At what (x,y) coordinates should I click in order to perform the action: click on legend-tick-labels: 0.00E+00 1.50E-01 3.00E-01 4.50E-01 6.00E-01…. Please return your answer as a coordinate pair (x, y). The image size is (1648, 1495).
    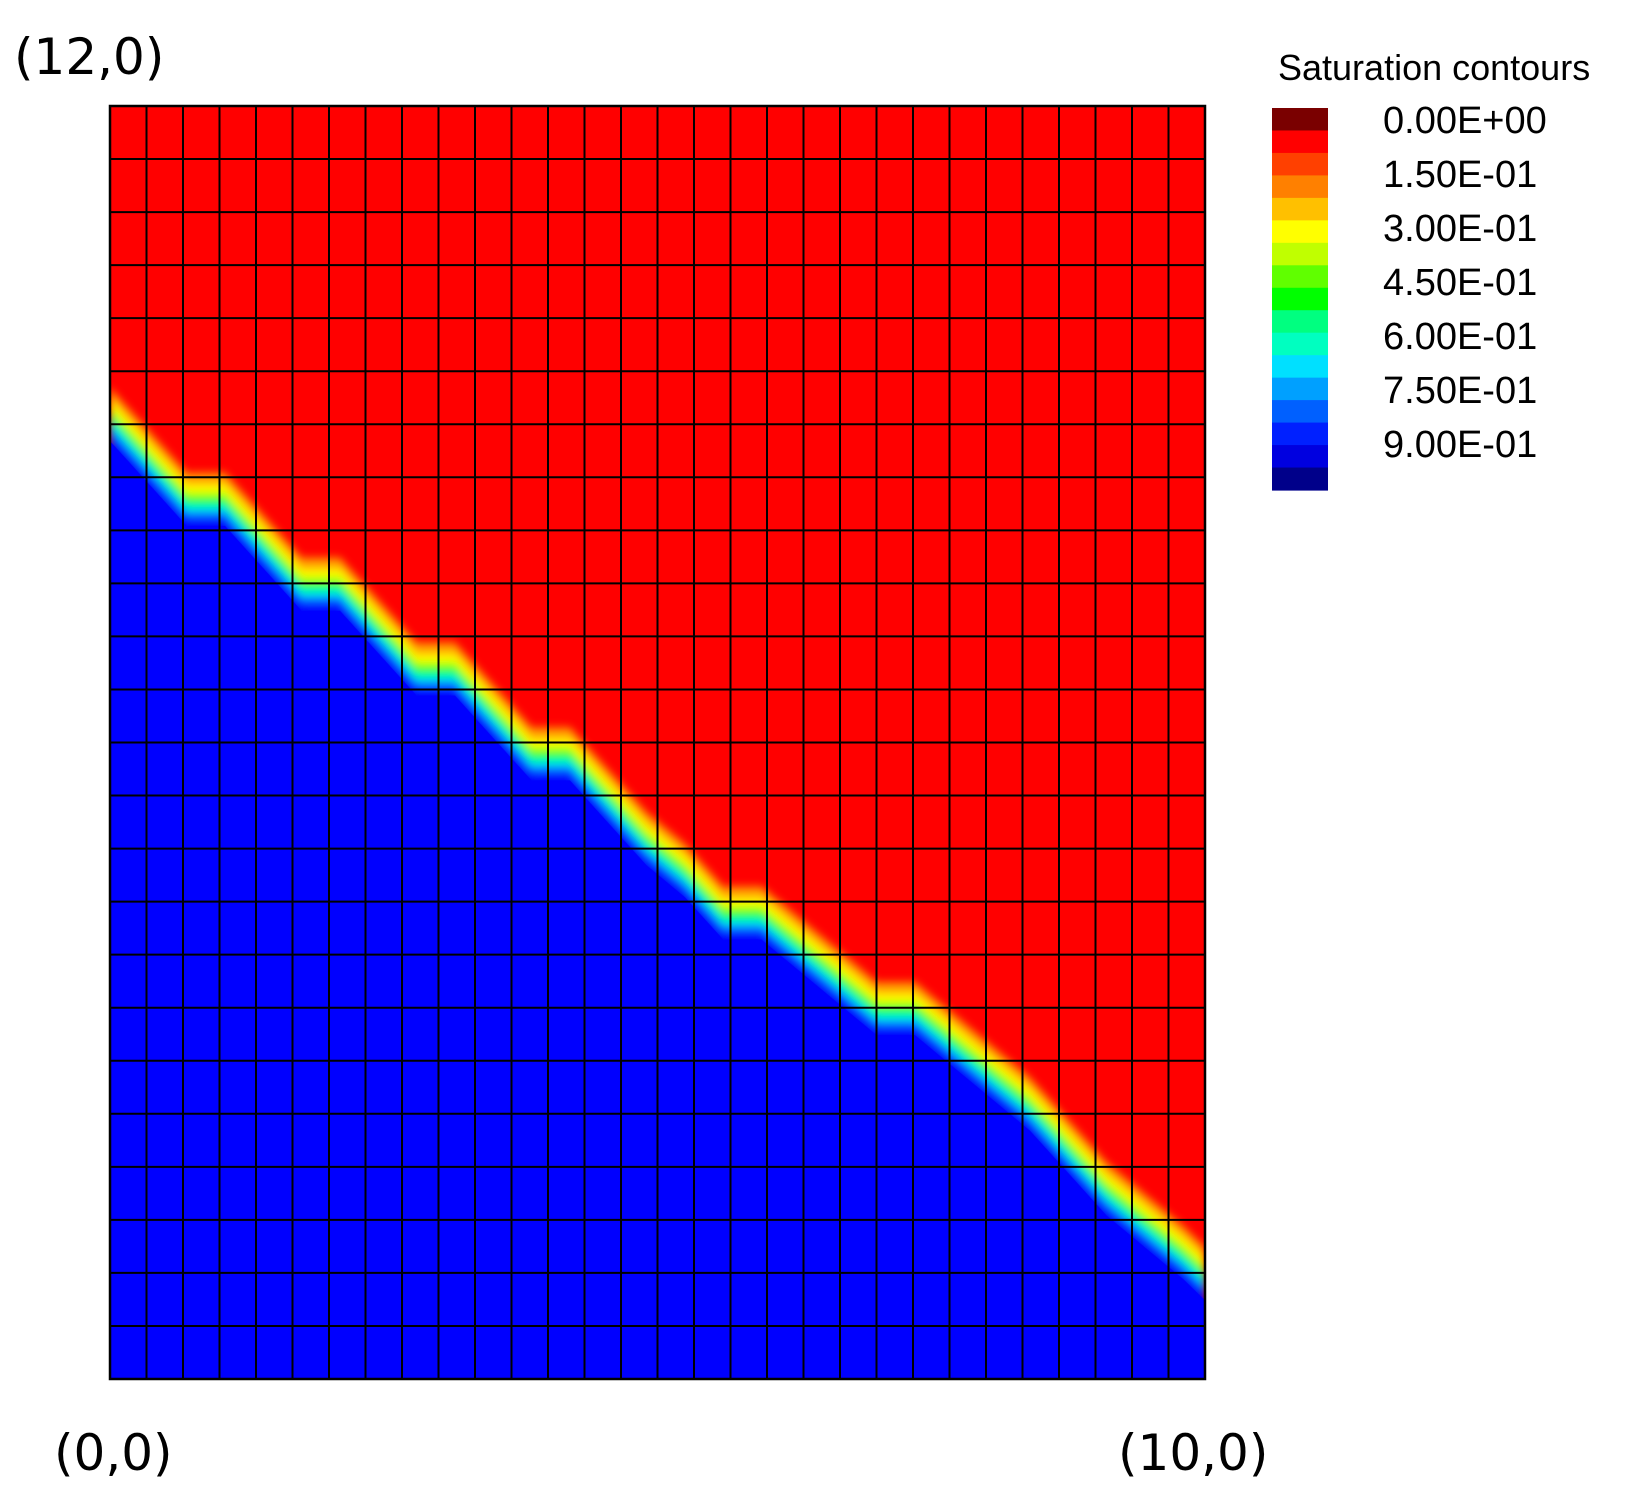
    Looking at the image, I should click on (1465, 283).